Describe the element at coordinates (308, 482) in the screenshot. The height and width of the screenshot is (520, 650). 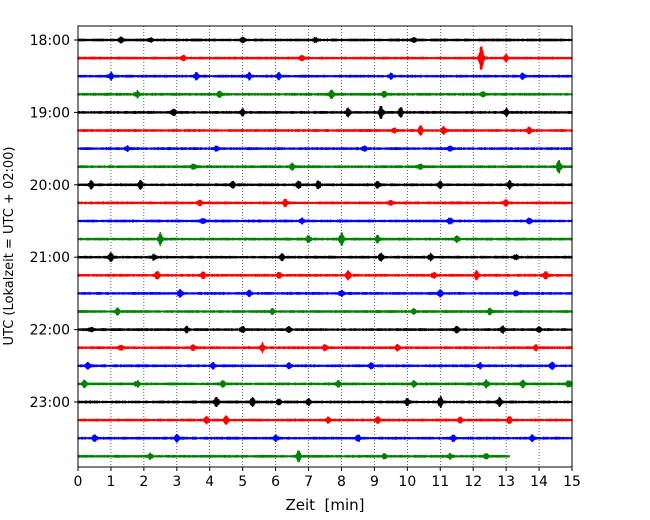
I see `x-tick-label: 7` at that location.